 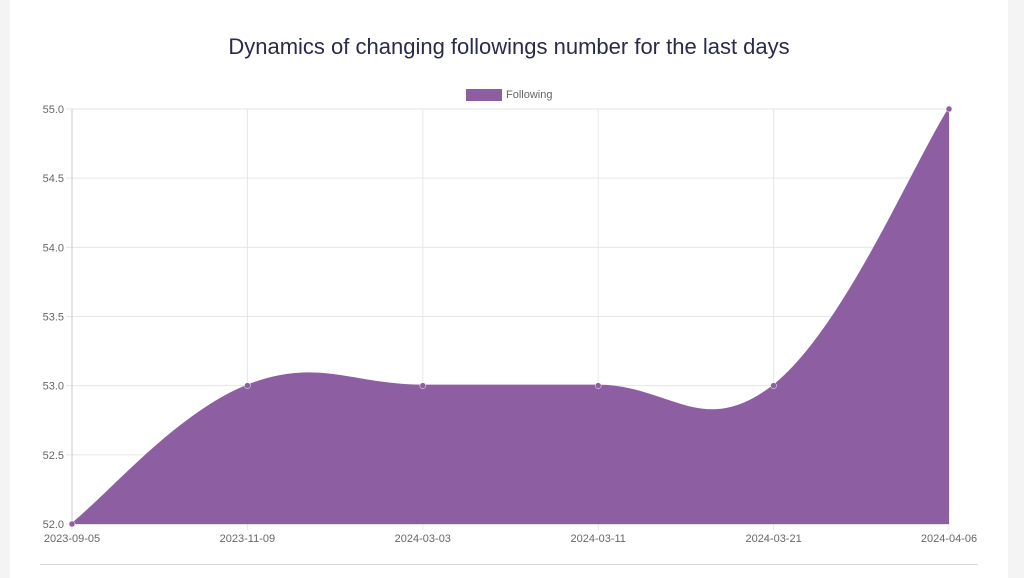 What do you see at coordinates (53, 248) in the screenshot?
I see `y-tick-label: 54.0` at bounding box center [53, 248].